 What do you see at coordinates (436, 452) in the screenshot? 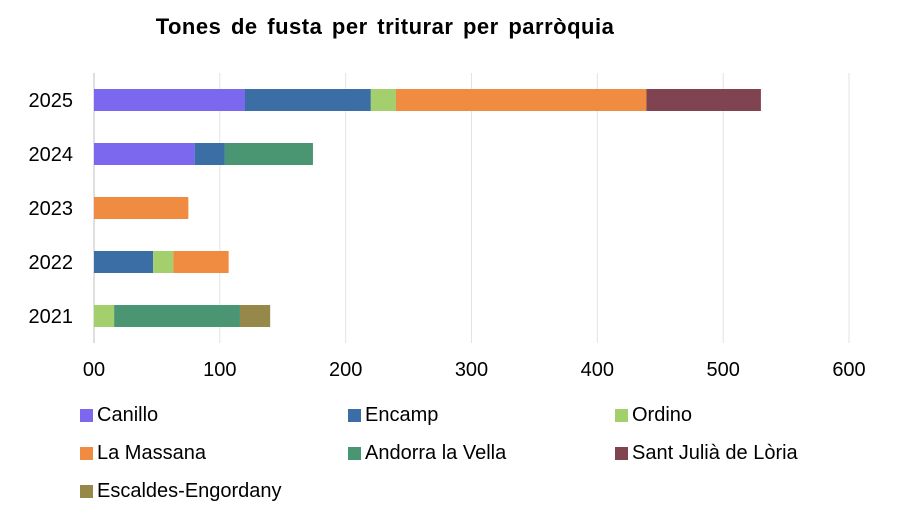
I see `legend-label: Andorra la Vella` at bounding box center [436, 452].